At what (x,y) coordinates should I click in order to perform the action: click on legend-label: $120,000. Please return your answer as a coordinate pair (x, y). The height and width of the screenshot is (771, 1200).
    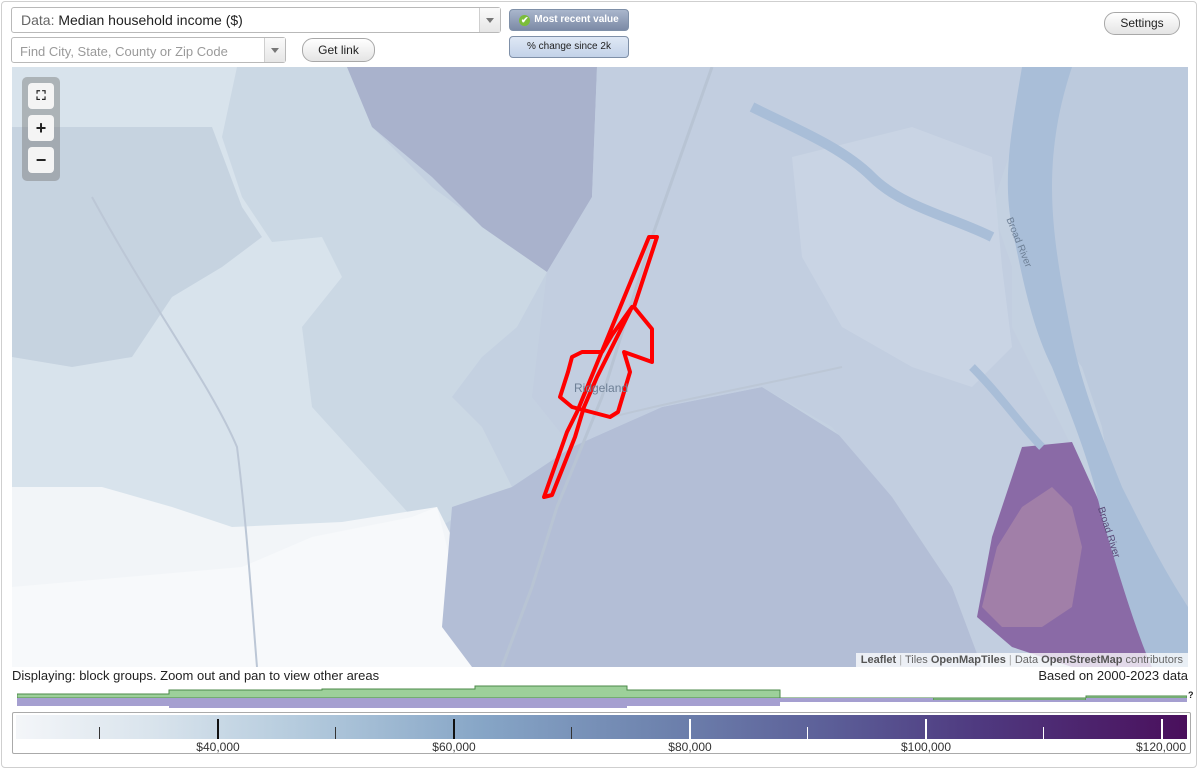
    Looking at the image, I should click on (1161, 747).